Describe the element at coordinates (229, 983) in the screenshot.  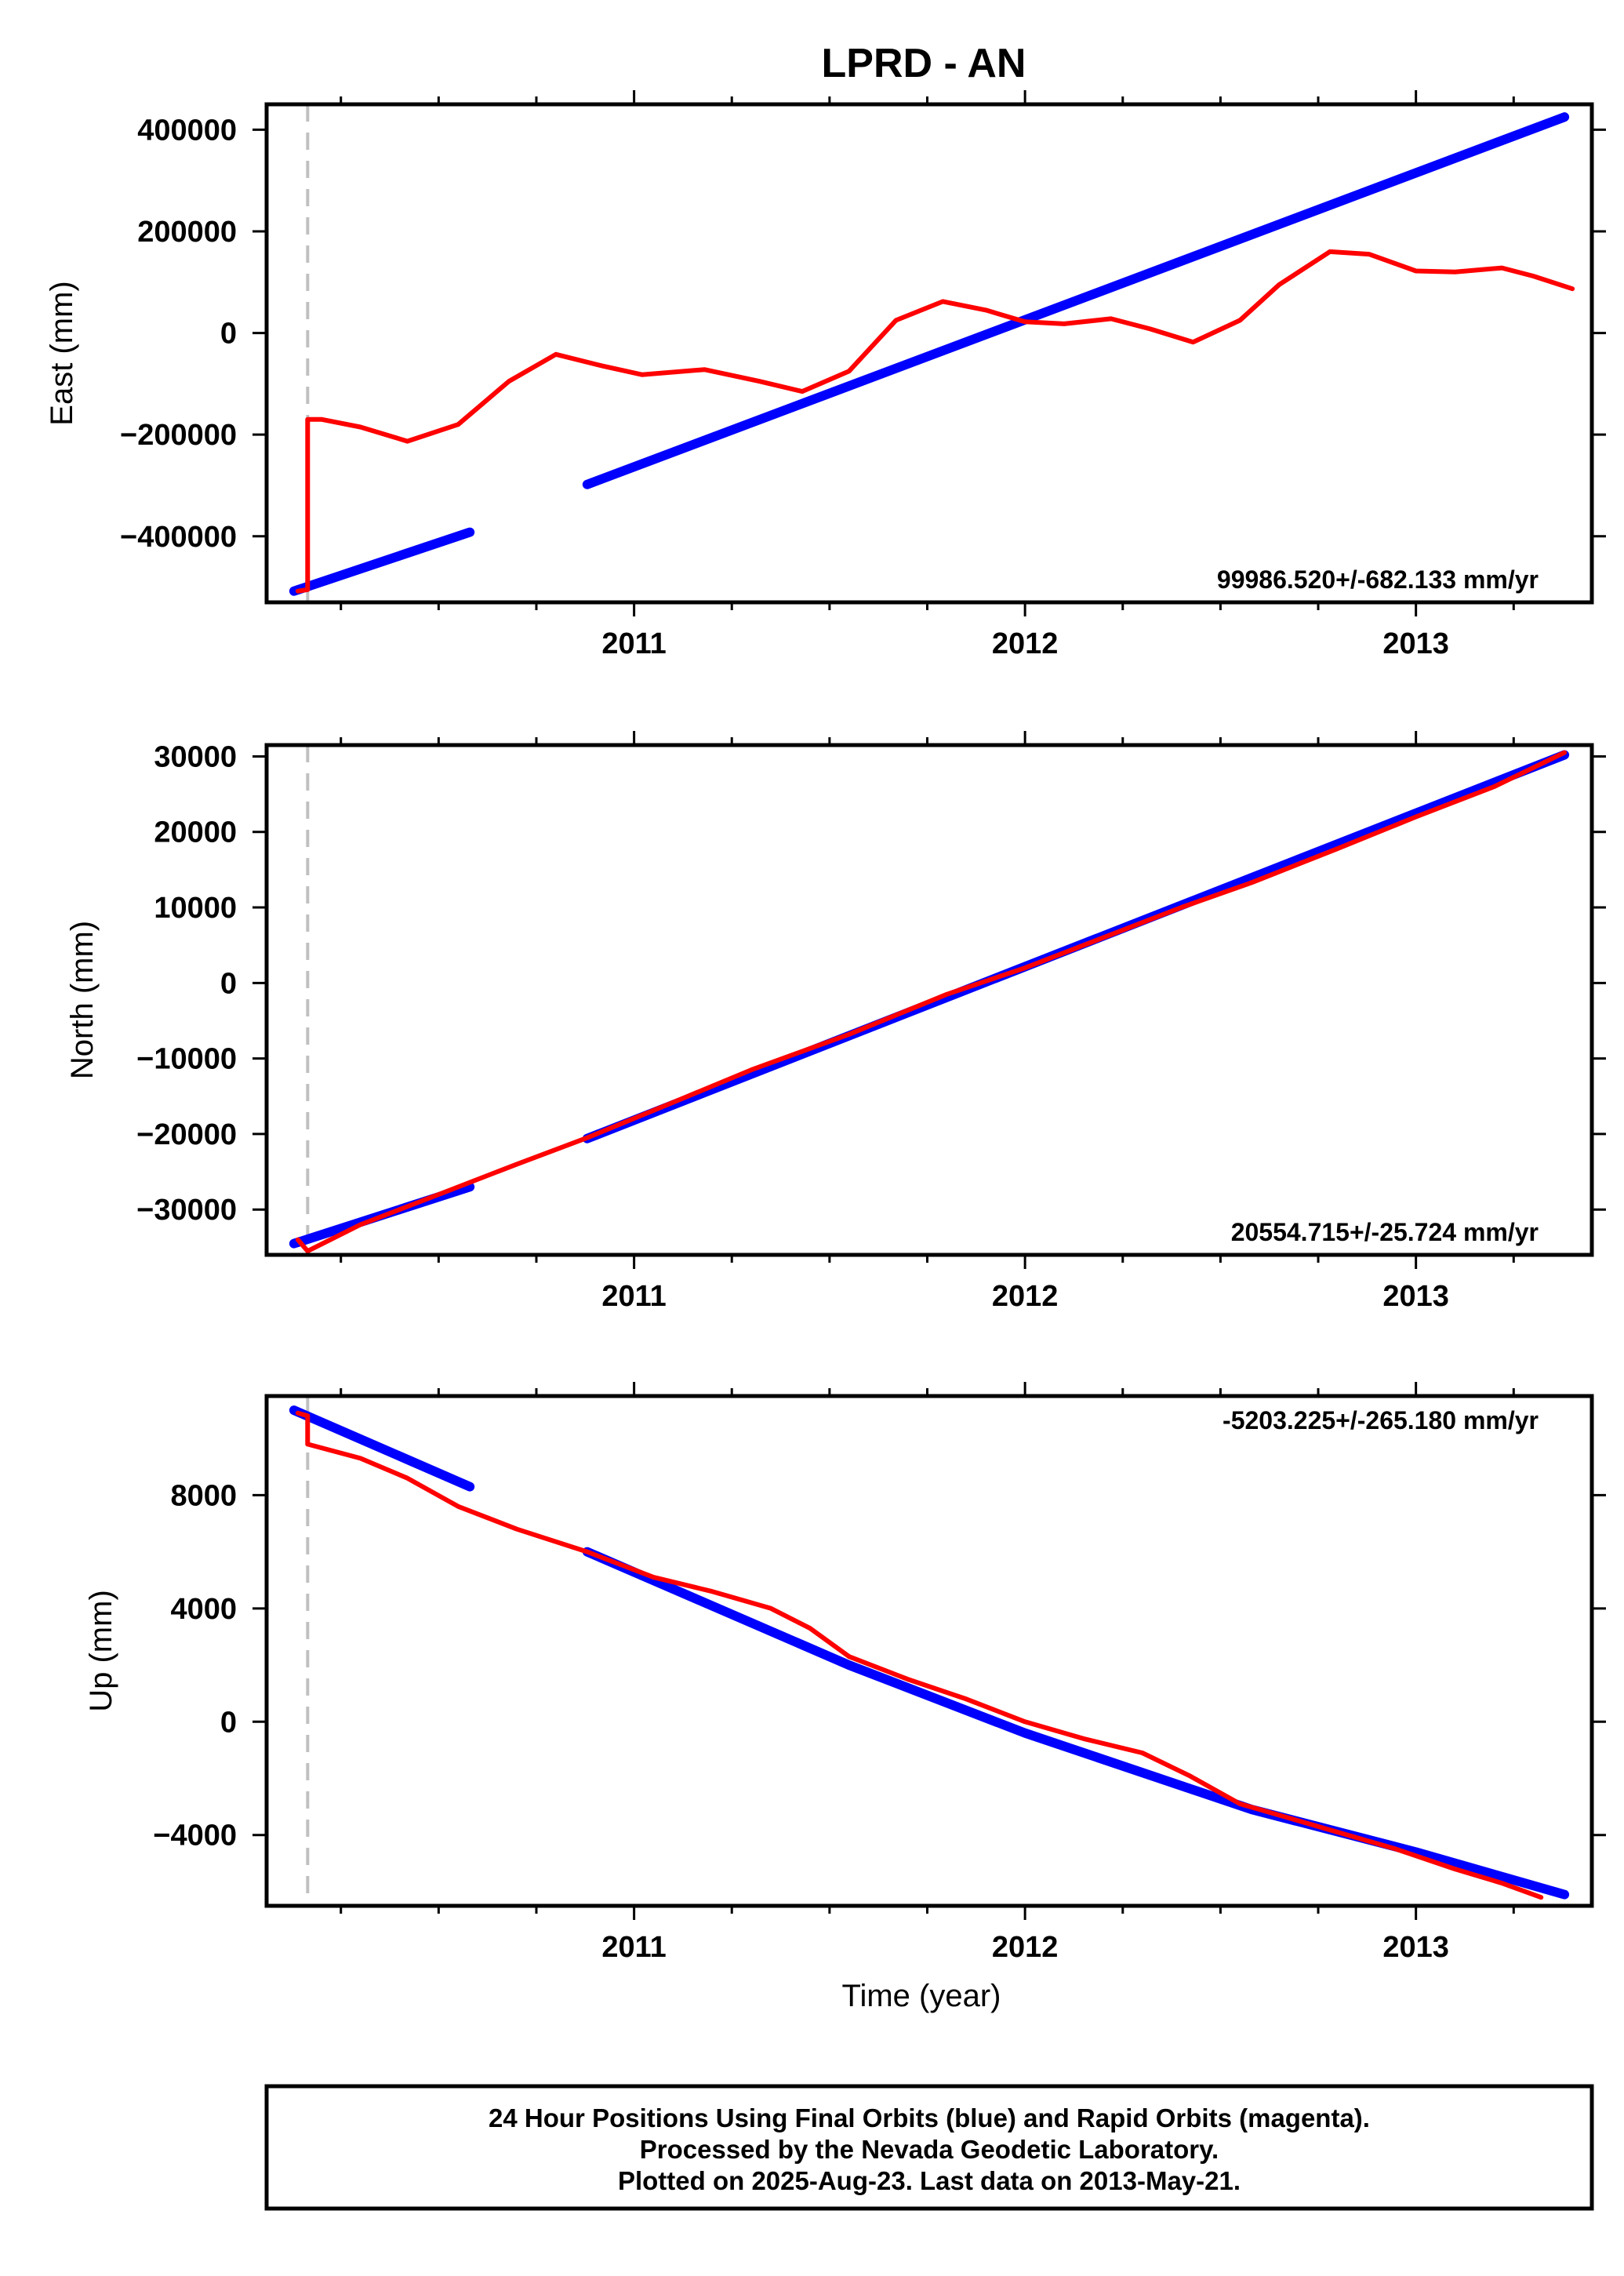
I see `chart-1-y-tick-label: 0` at that location.